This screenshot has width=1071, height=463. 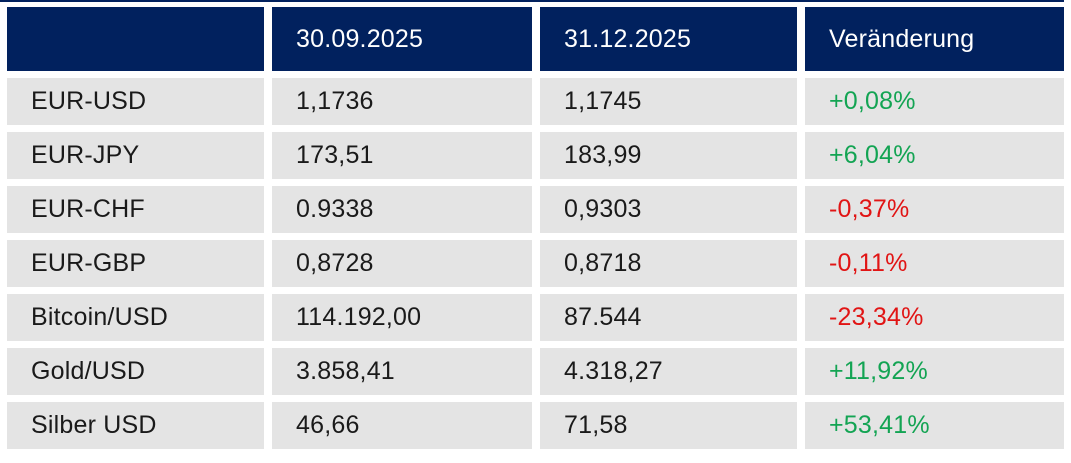 What do you see at coordinates (668, 209) in the screenshot?
I see `row-value-end: 0,9303` at bounding box center [668, 209].